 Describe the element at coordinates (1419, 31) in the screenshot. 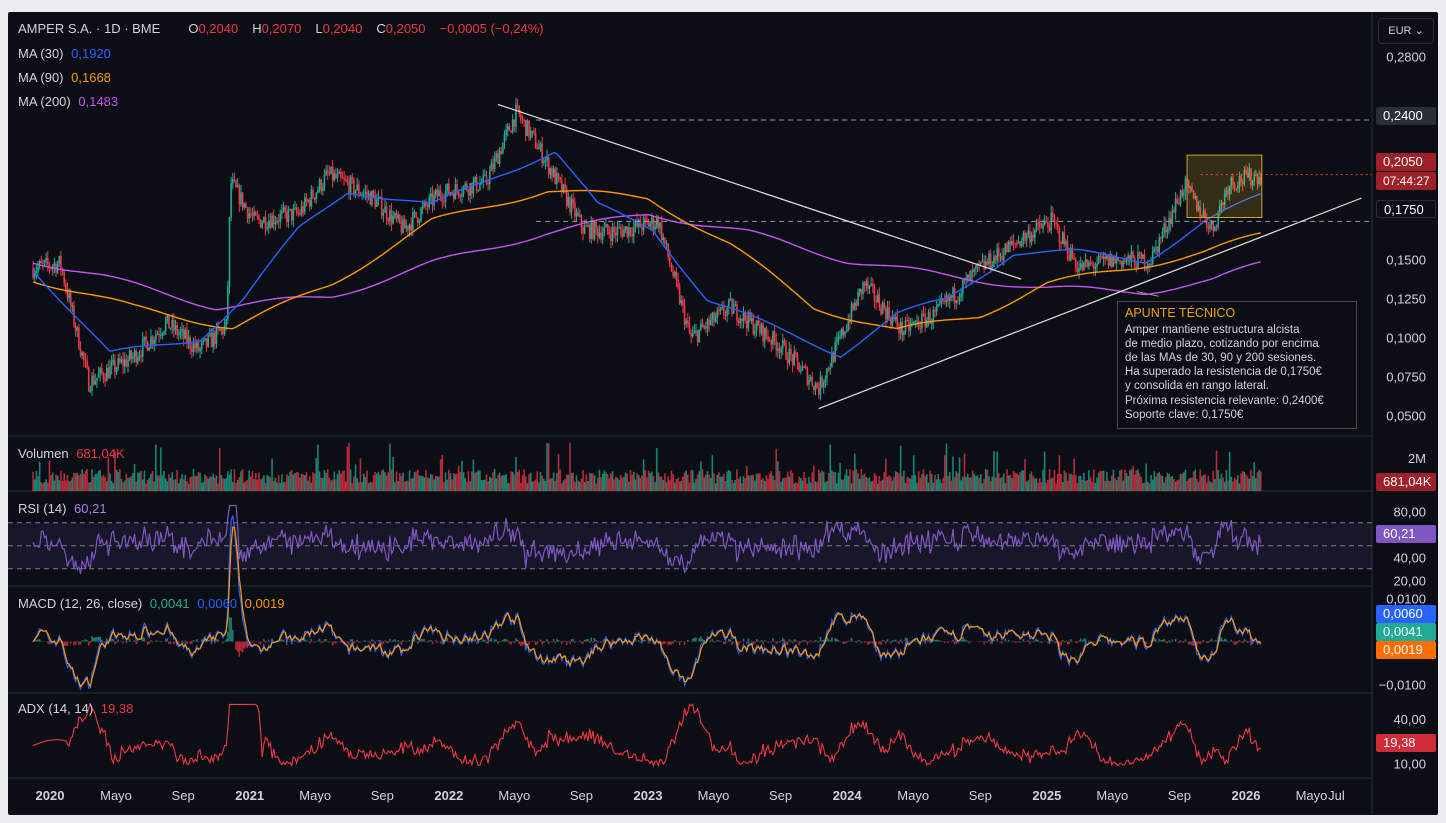

I see `chevron-down-icon: ⌄` at that location.